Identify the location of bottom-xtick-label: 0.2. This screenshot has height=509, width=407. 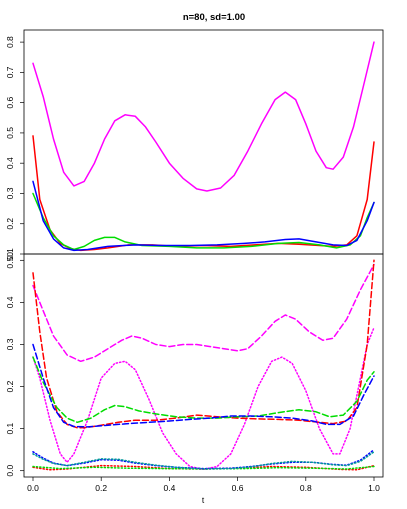
(101, 488).